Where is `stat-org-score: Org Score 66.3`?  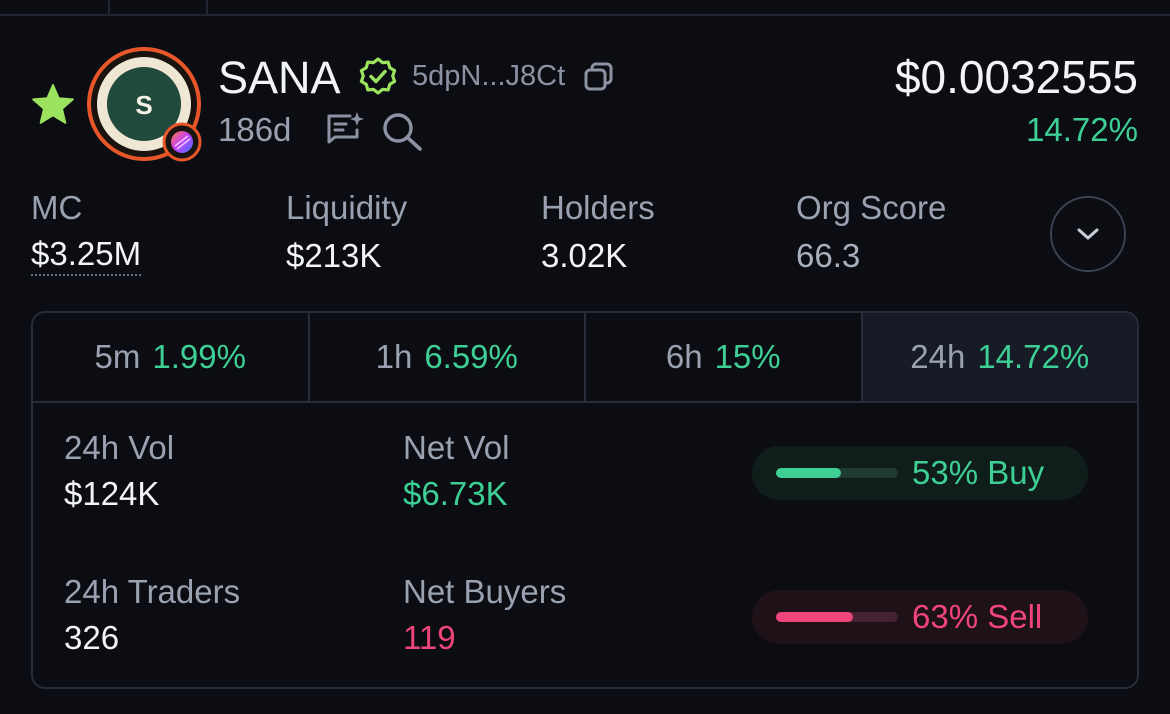
stat-org-score: Org Score 66.3 is located at coordinates (871, 232).